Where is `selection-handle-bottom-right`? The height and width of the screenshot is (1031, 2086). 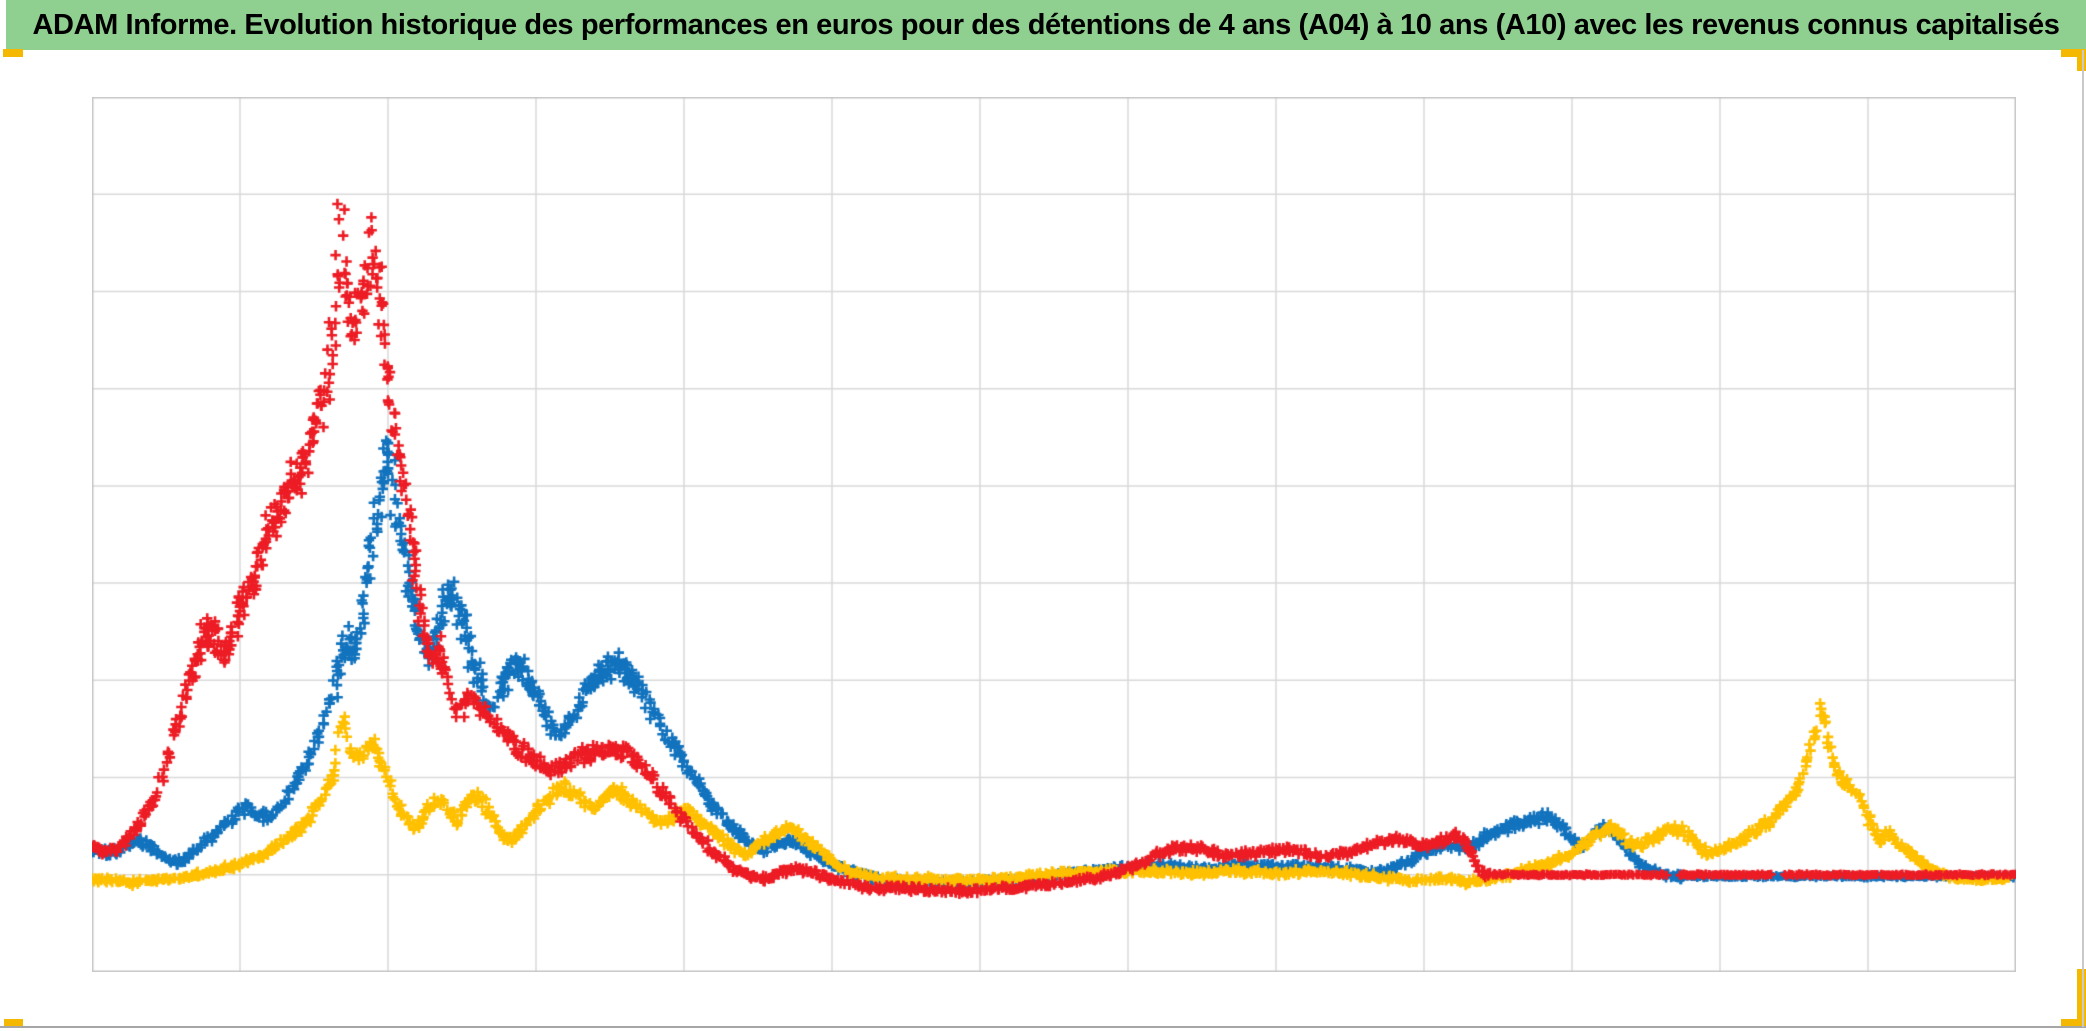 selection-handle-bottom-right is located at coordinates (2073, 998).